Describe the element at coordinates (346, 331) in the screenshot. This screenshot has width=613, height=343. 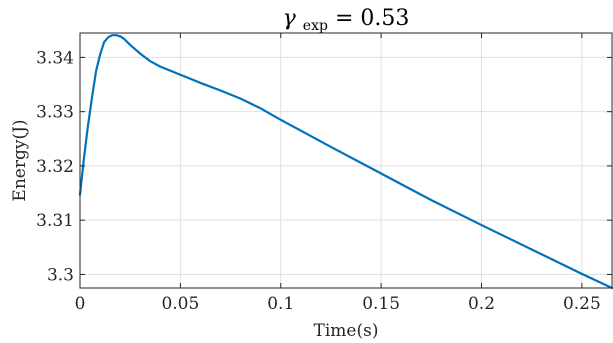
I see `x-axis-label: Time(s)` at that location.